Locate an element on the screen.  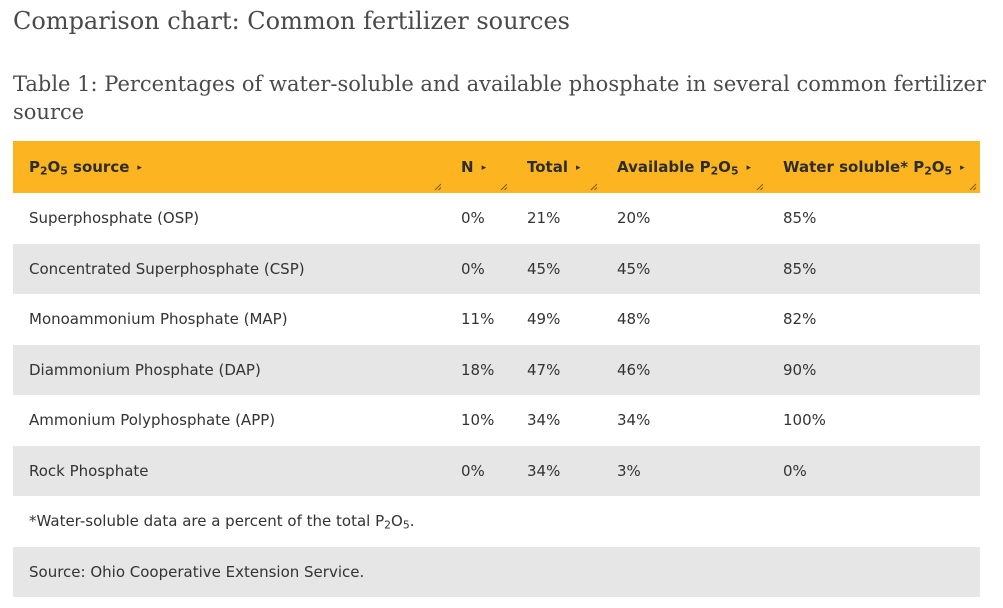
cell-n: 10% is located at coordinates (478, 420).